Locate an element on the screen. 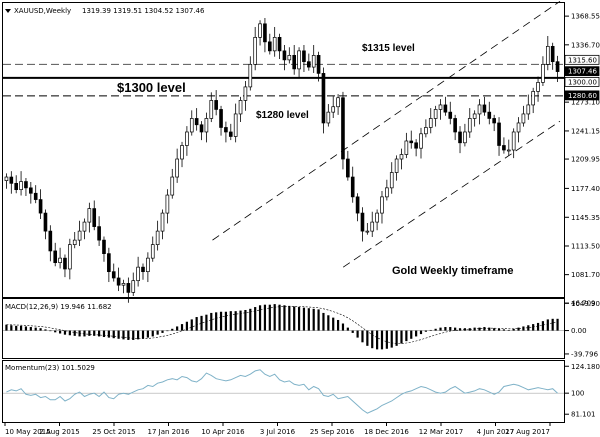 The width and height of the screenshot is (600, 437). momentum-panel-frame is located at coordinates (283, 391).